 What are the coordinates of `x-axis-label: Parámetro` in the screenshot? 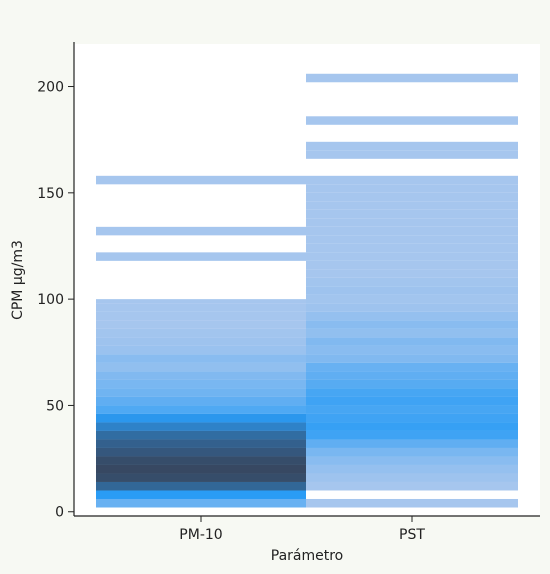 It's located at (307, 556).